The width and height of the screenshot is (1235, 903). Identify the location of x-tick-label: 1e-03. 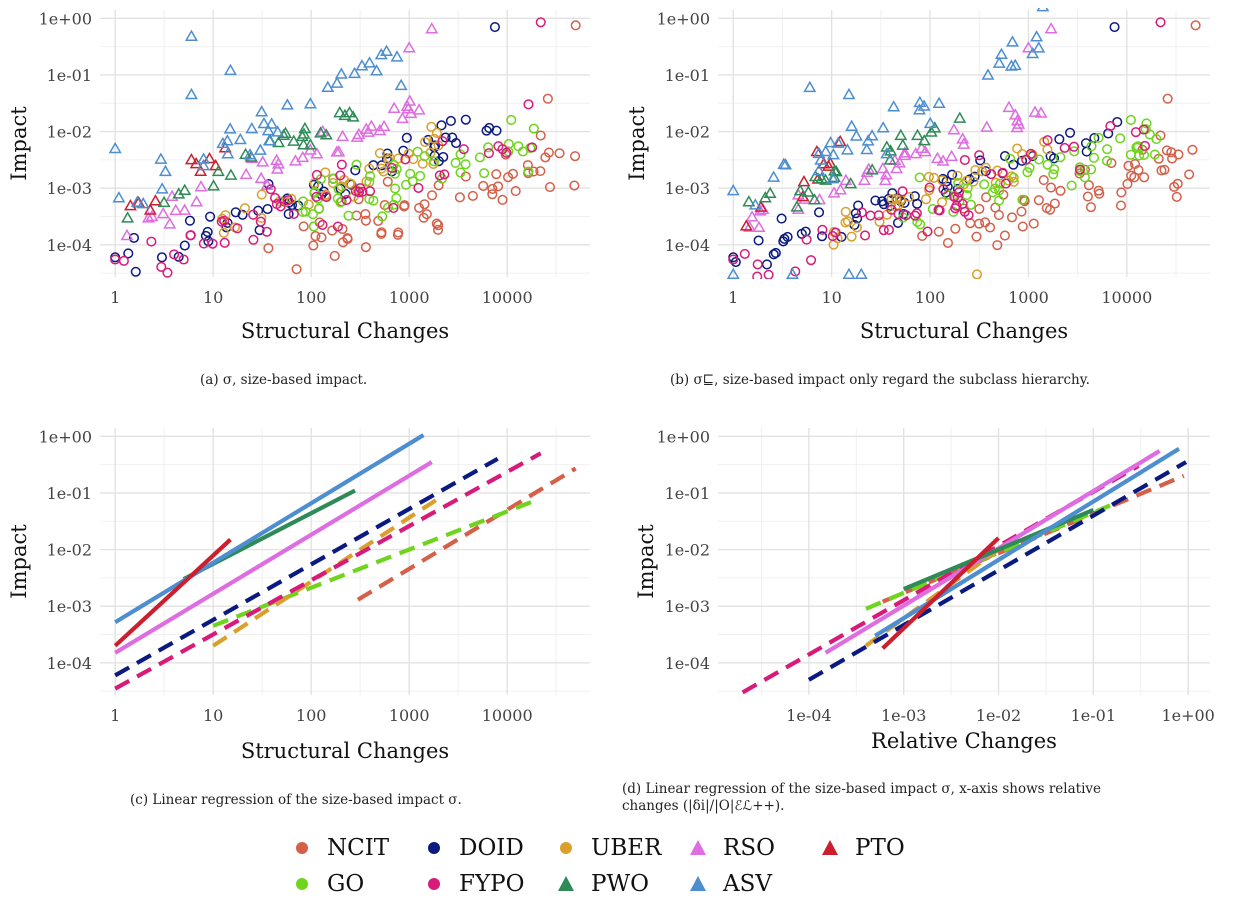
(903, 715).